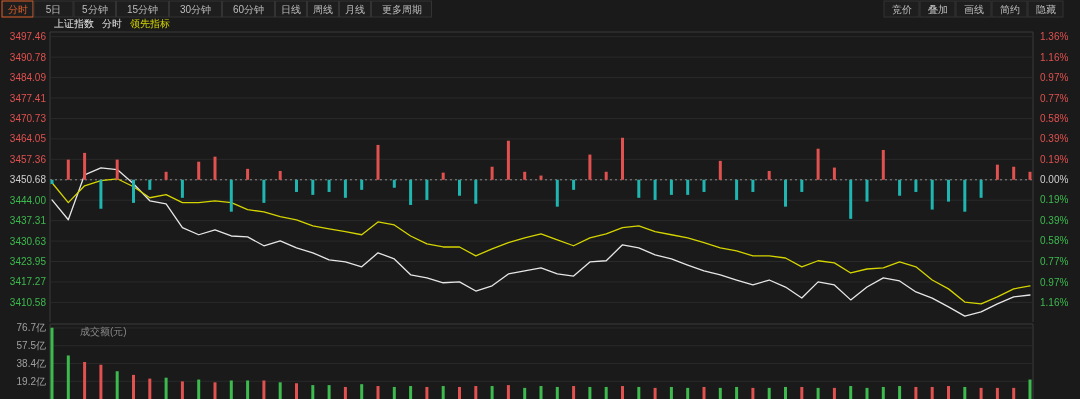  Describe the element at coordinates (195, 9) in the screenshot. I see `text: 30分钟` at that location.